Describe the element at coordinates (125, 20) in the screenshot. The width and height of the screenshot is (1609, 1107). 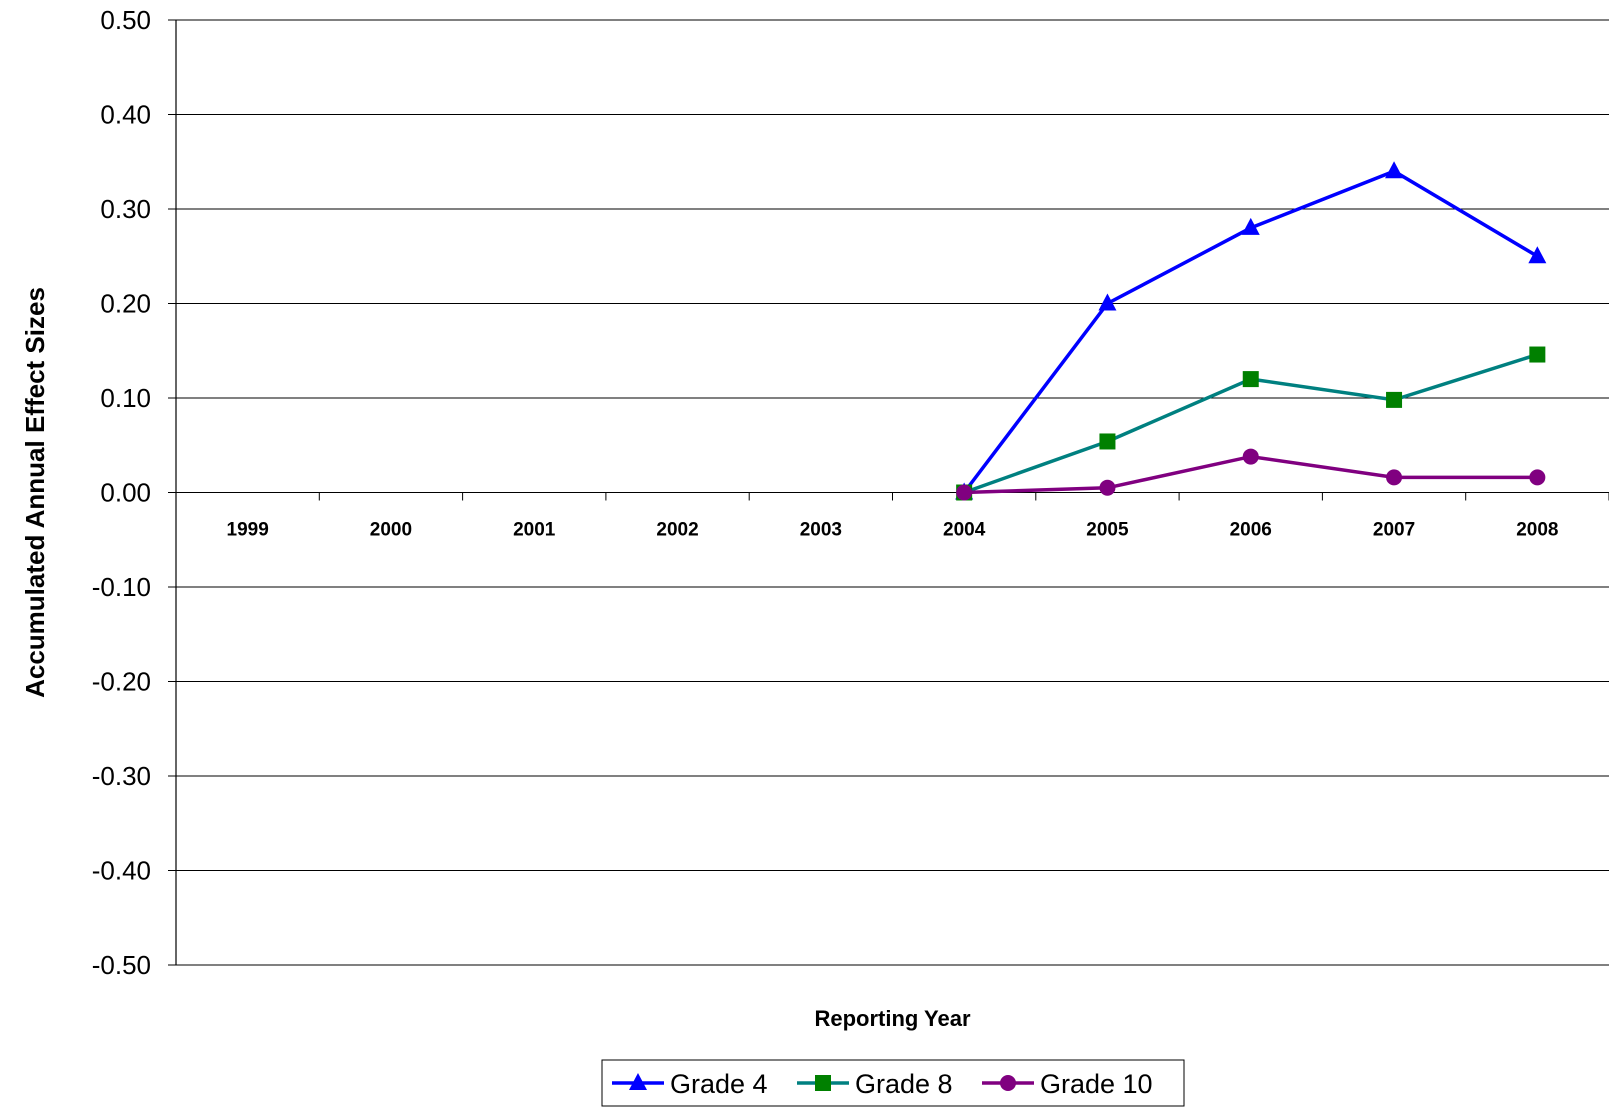
I see `y-tick-label: 0.50` at that location.